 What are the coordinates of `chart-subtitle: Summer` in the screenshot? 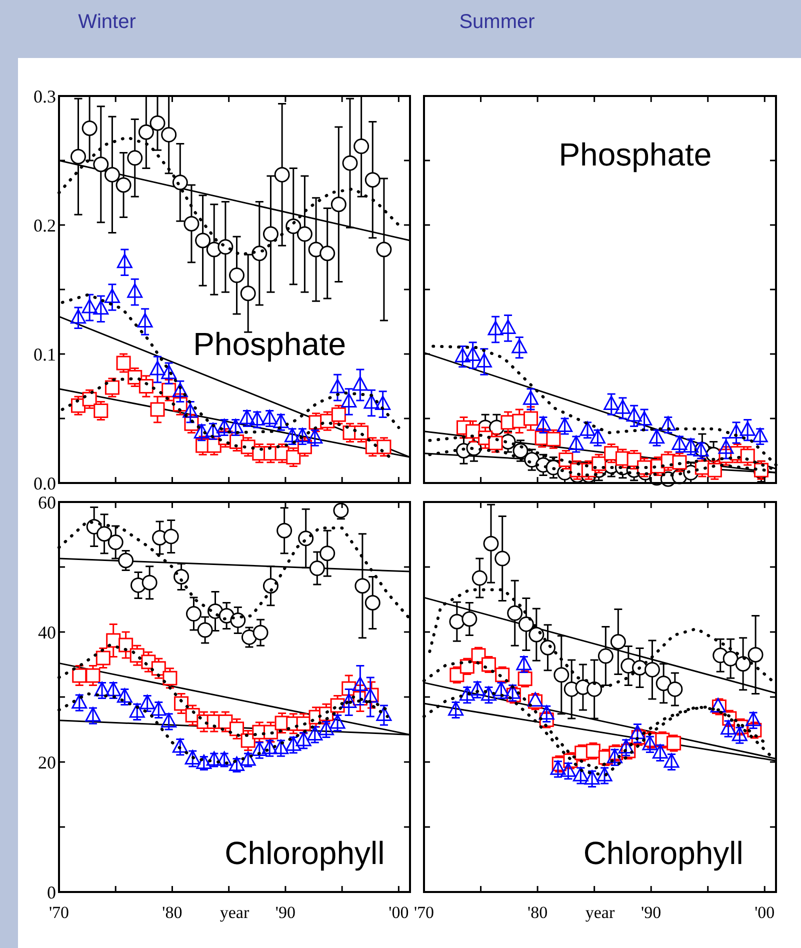 It's located at (497, 22).